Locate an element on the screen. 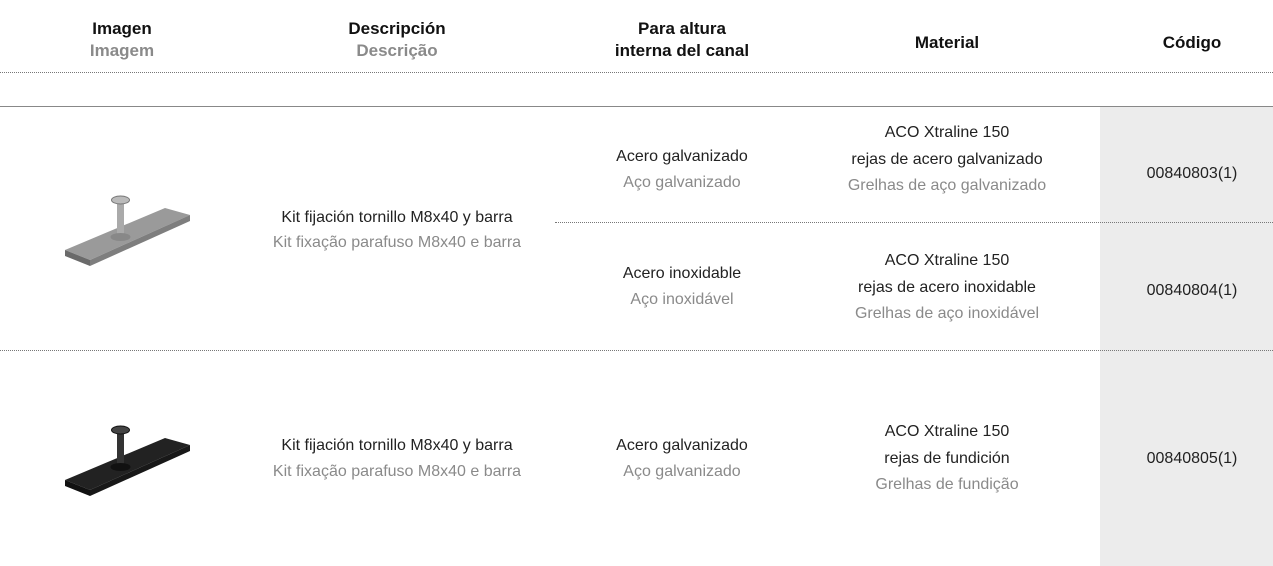 This screenshot has height=566, width=1273. finish: Acero inoxidable is located at coordinates (682, 273).